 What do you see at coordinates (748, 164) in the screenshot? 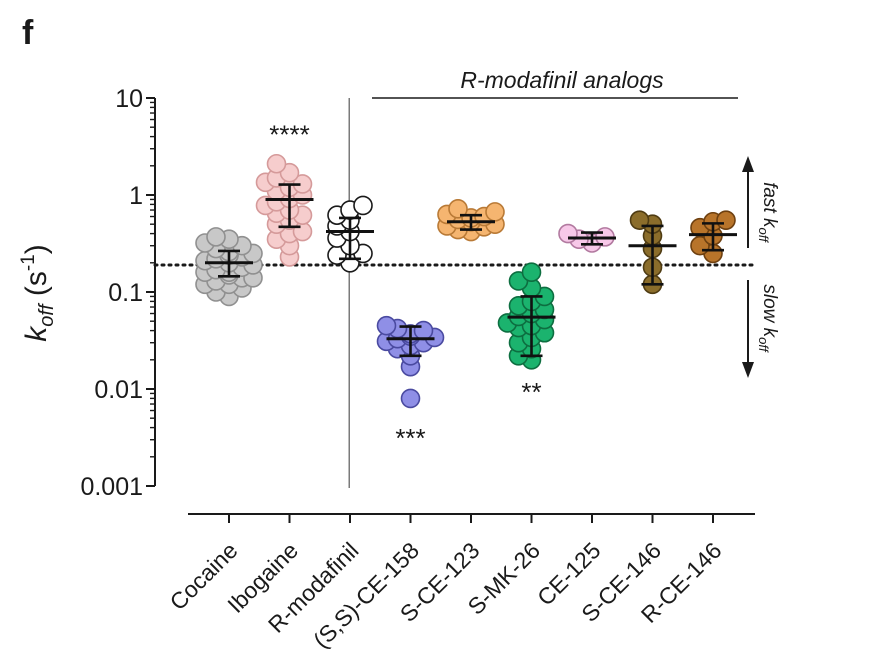
I see `fast-arrow-head` at bounding box center [748, 164].